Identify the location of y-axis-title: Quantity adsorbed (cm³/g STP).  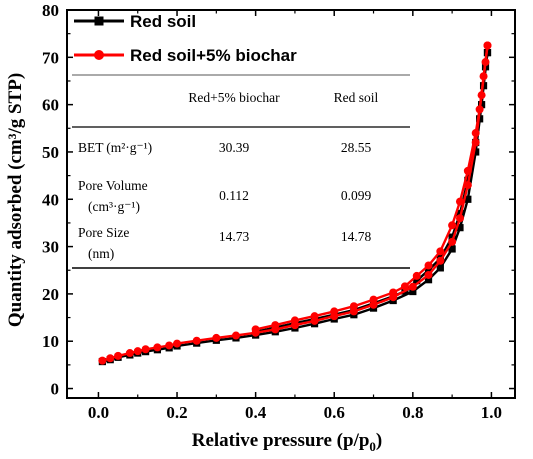
(15, 200).